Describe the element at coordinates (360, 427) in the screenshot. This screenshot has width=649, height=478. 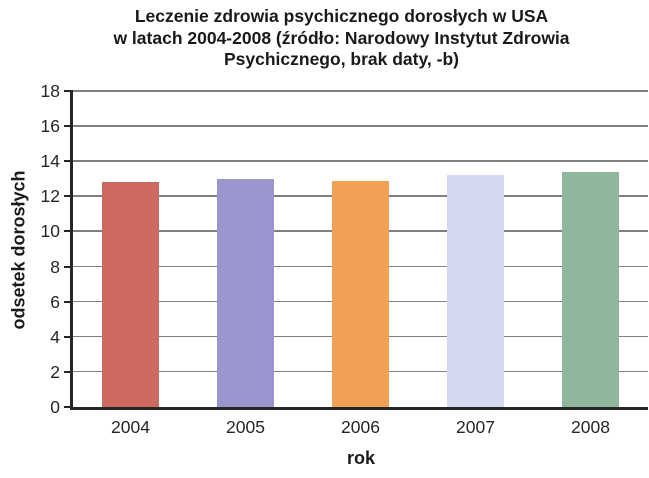
I see `x-tick-label-2006: 2006` at that location.